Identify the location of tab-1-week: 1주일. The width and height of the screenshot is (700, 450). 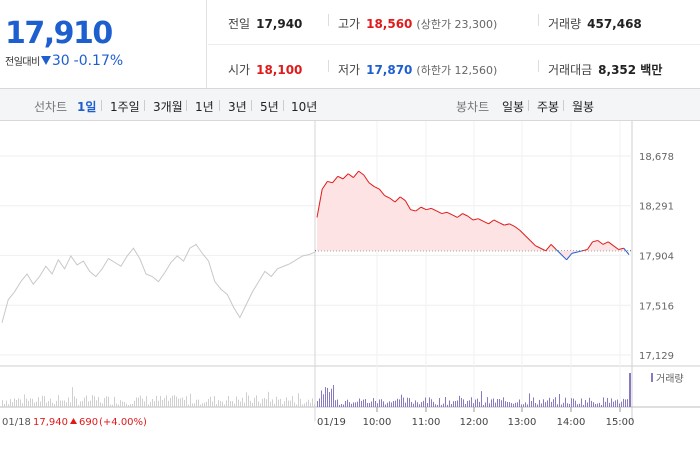
(125, 107).